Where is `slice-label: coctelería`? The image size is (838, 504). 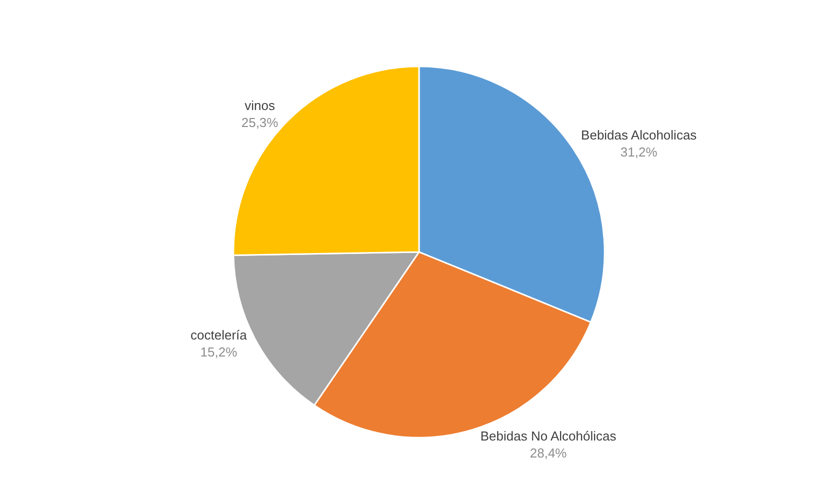
slice-label: coctelería is located at coordinates (219, 335).